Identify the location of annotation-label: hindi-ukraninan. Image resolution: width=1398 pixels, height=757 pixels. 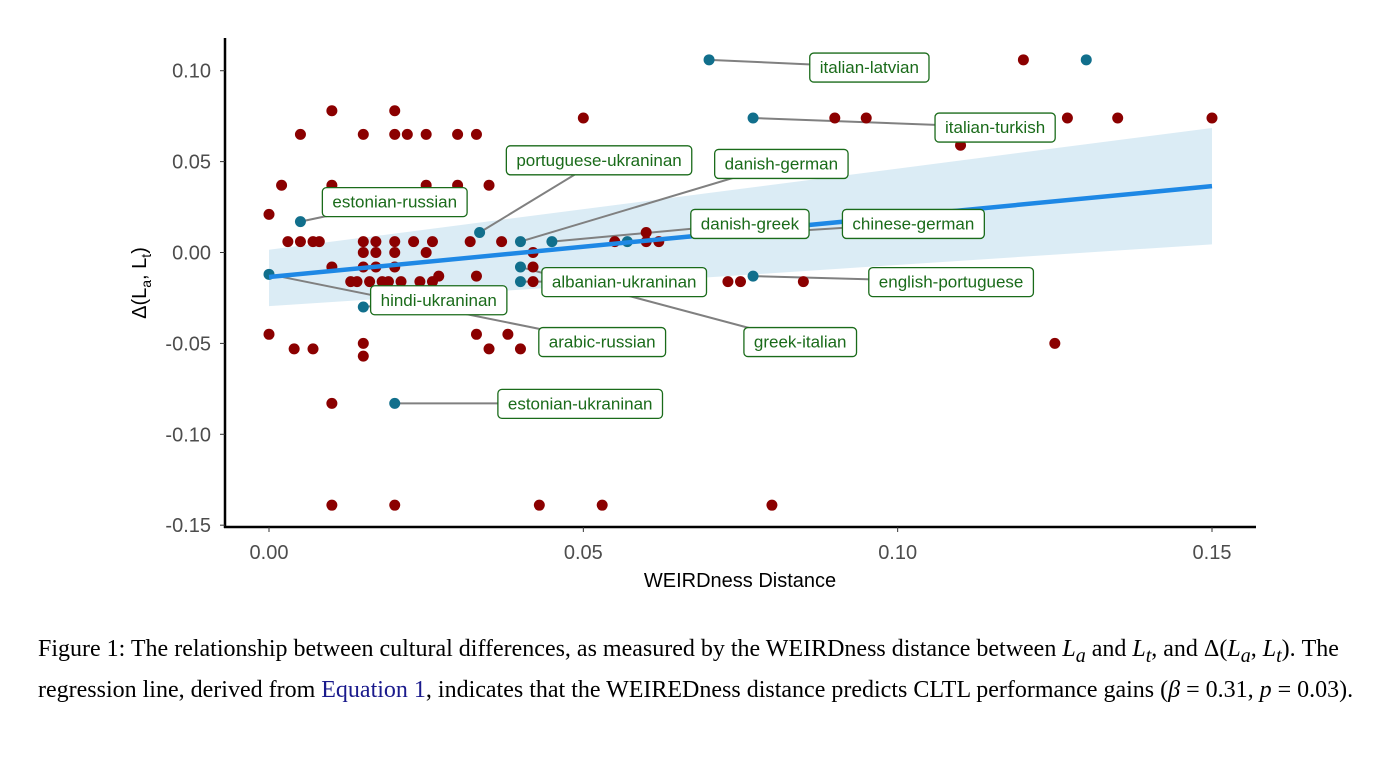
(438, 300).